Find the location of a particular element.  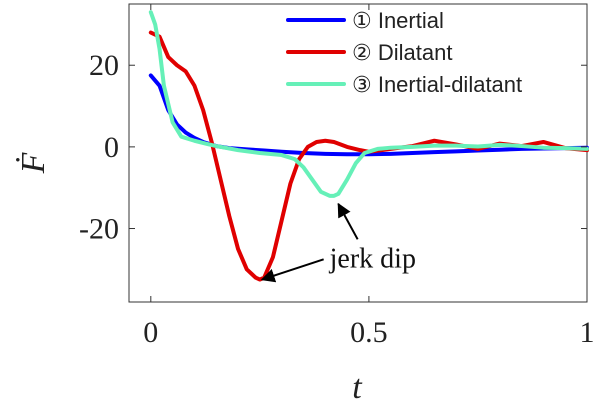

x-tick-label: 1 is located at coordinates (587, 332).